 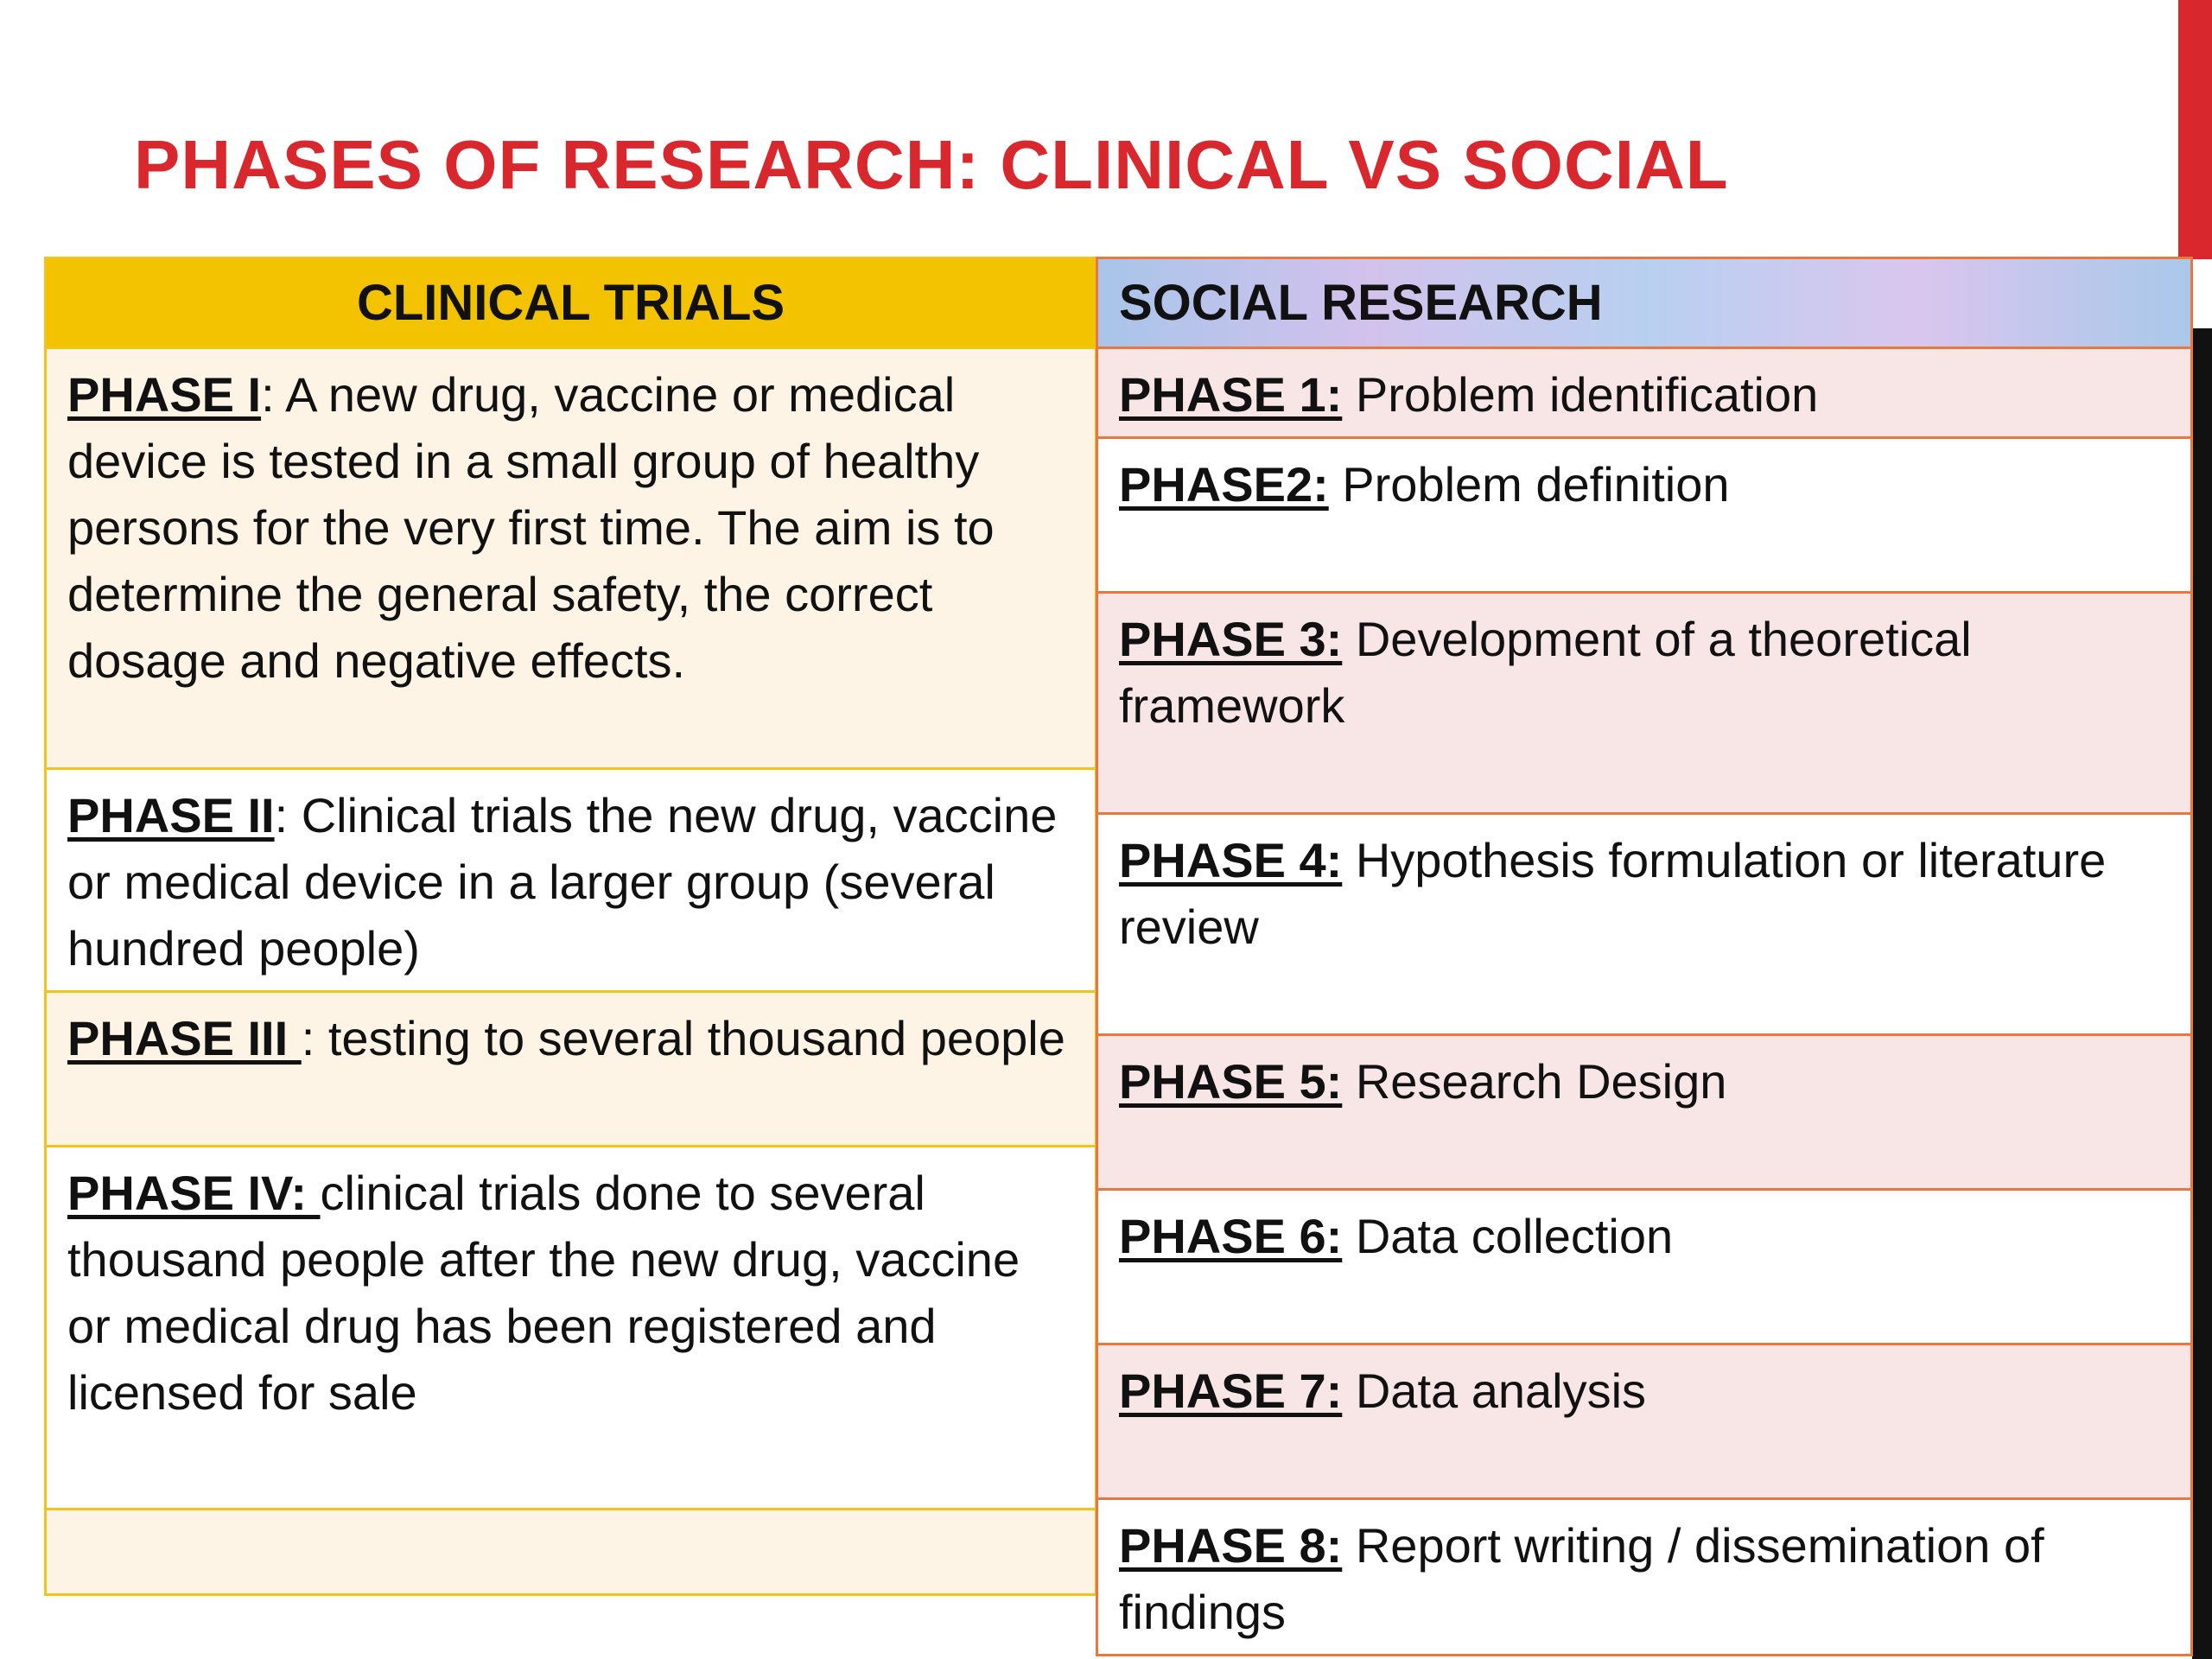 What do you see at coordinates (2202, 994) in the screenshot?
I see `table-shadow` at bounding box center [2202, 994].